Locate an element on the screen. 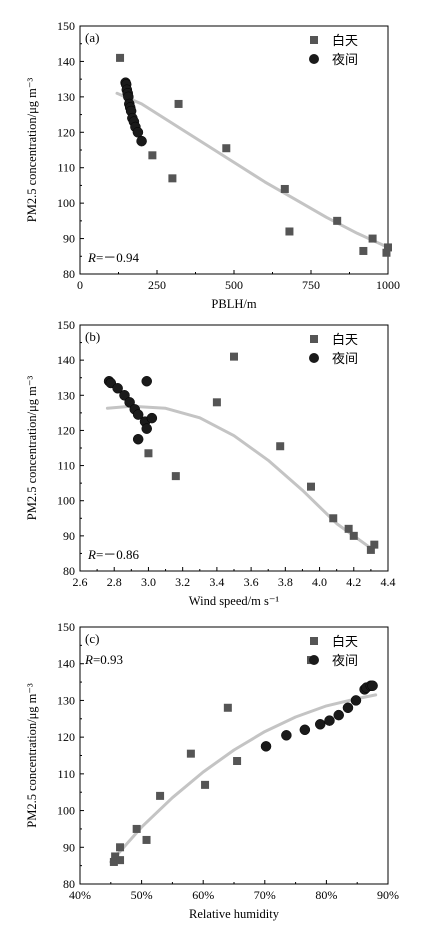 Image resolution: width=437 pixels, height=932 pixels. x-tick-label: 250 is located at coordinates (157, 285).